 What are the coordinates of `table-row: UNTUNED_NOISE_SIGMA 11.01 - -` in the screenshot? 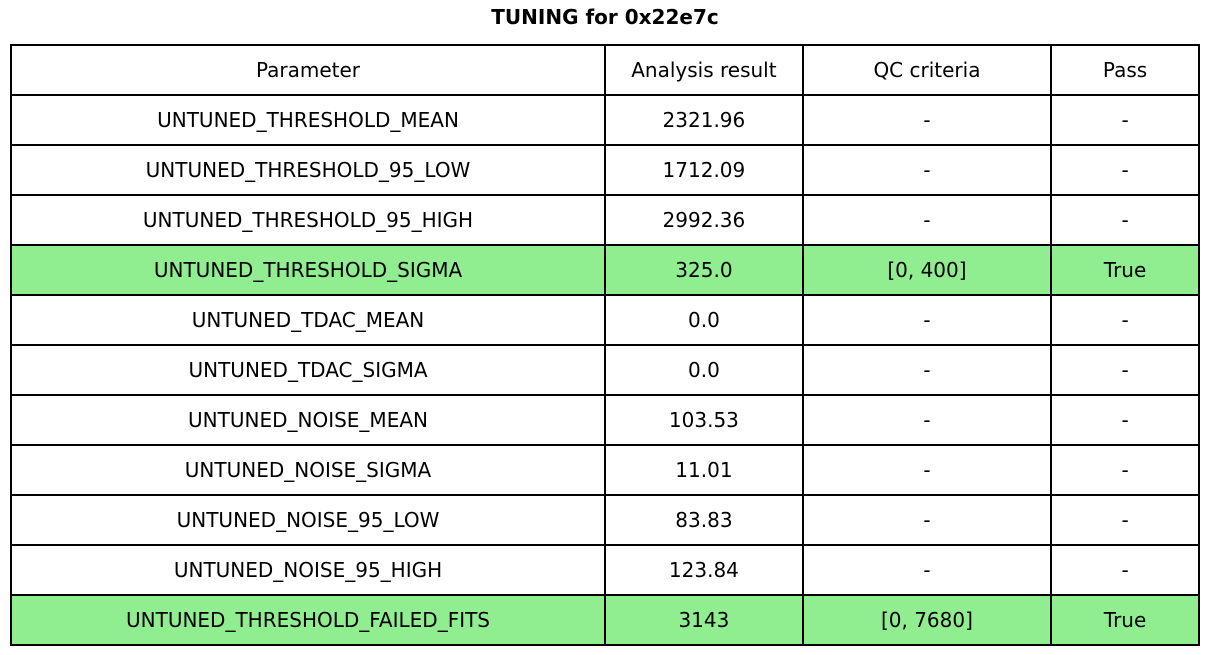 It's located at (604, 470).